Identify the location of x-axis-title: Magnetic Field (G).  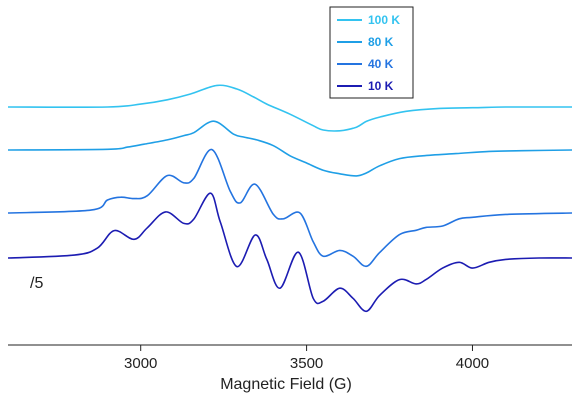
(286, 384).